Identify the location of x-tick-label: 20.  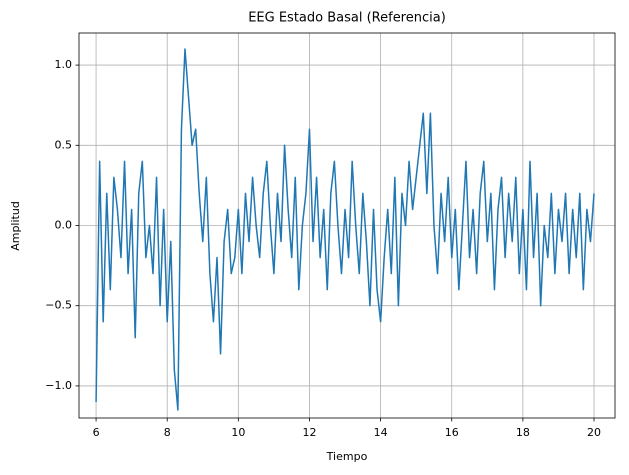
(594, 432).